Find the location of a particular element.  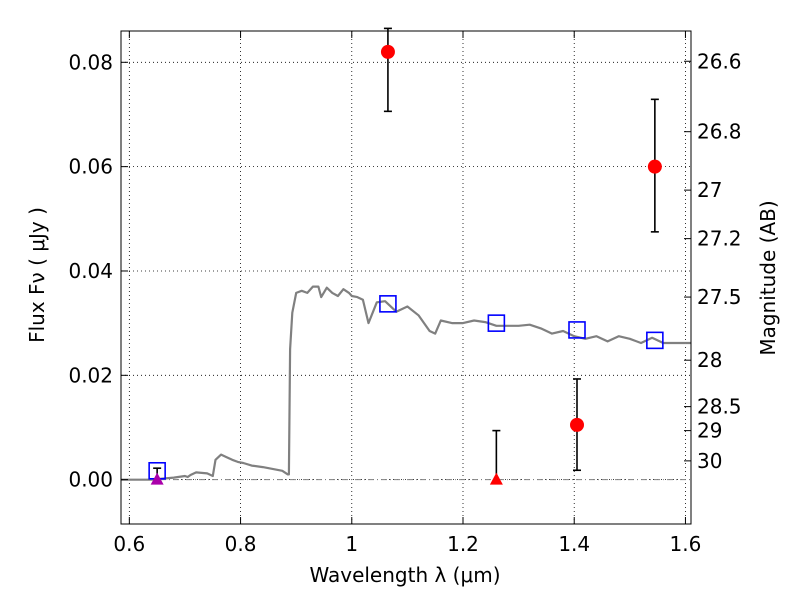

magnitude-tick-label: 27 is located at coordinates (709, 190).